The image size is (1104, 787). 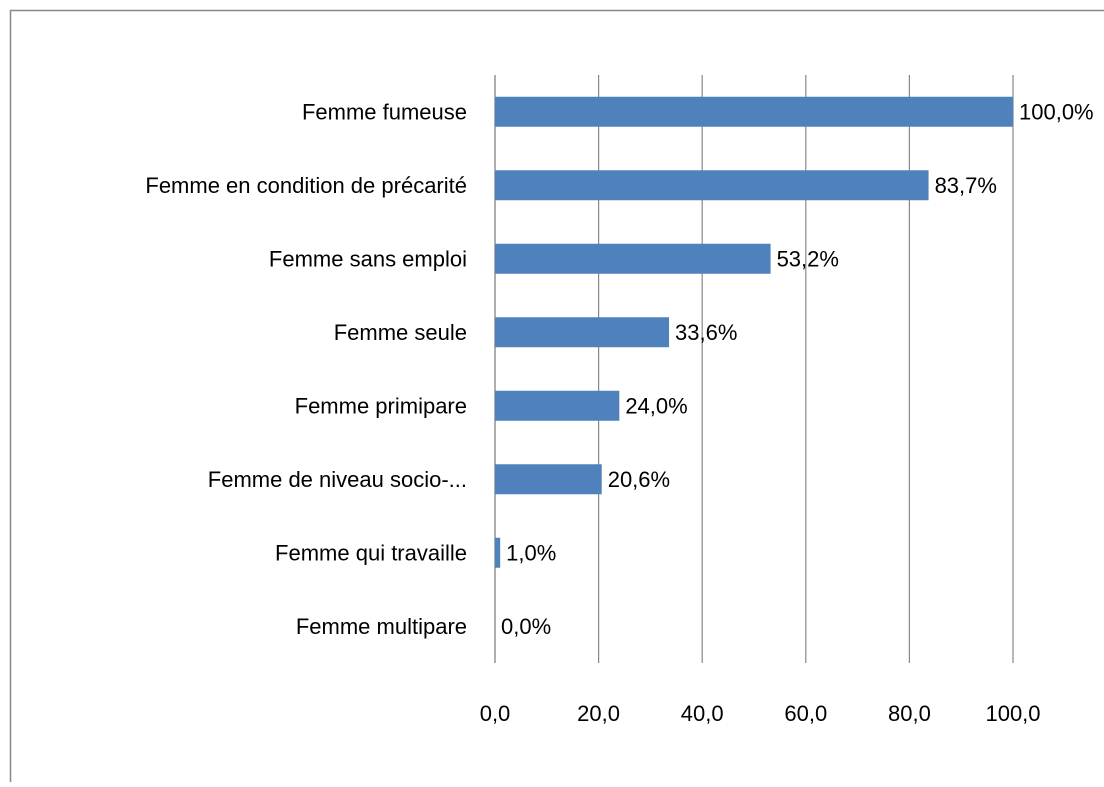 What do you see at coordinates (526, 626) in the screenshot?
I see `data-label: 0,0%` at bounding box center [526, 626].